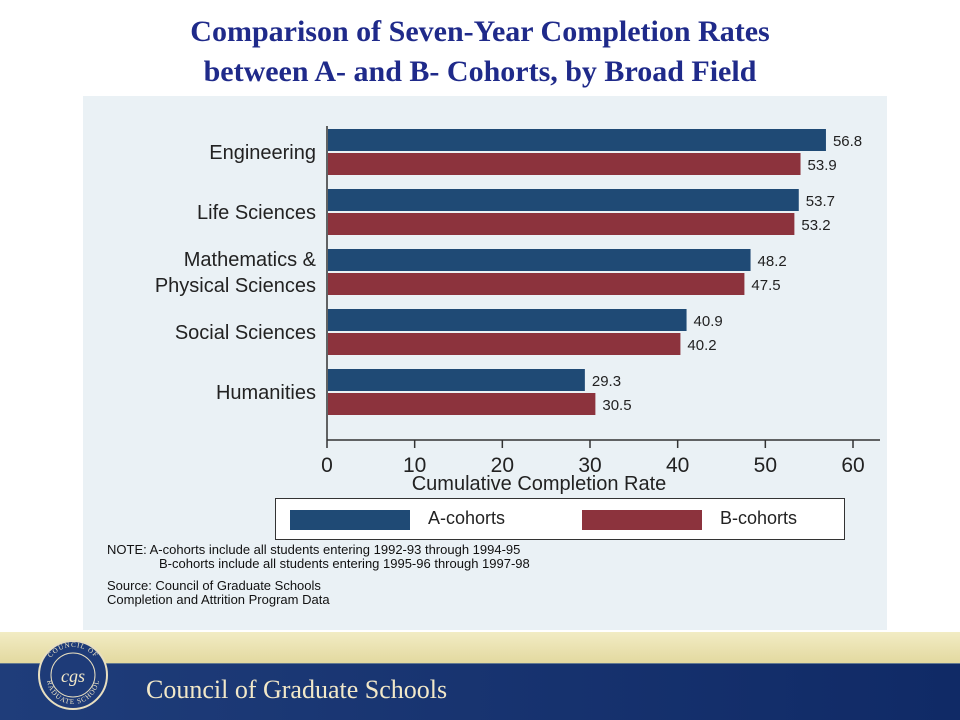 Image resolution: width=960 pixels, height=720 pixels. What do you see at coordinates (250, 260) in the screenshot?
I see `category-label-2-line-0: Mathematics &` at bounding box center [250, 260].